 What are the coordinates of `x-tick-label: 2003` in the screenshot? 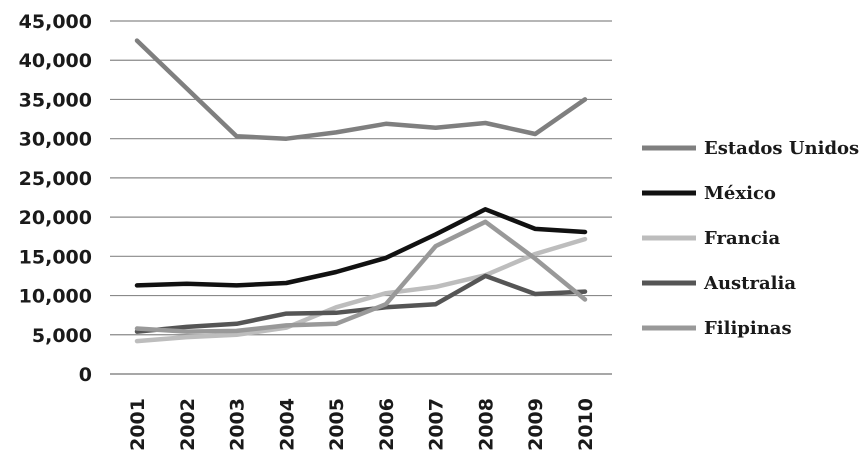 It's located at (238, 424).